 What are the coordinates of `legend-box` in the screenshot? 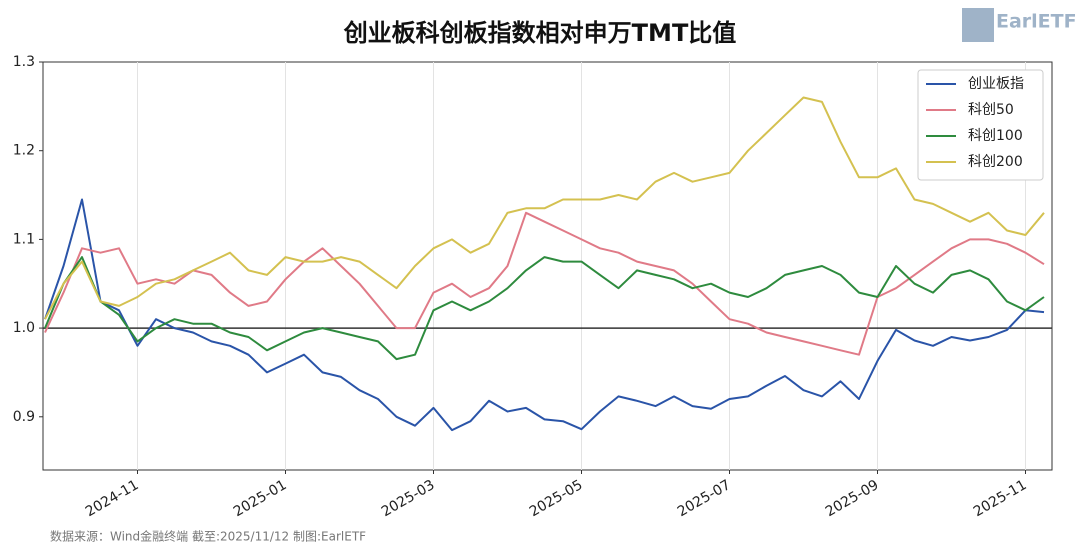 It's located at (980, 125).